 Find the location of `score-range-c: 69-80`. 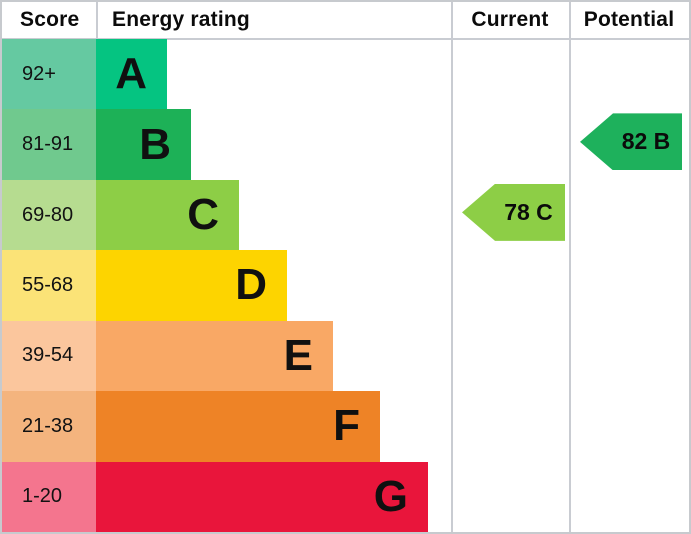

score-range-c: 69-80 is located at coordinates (49, 215).